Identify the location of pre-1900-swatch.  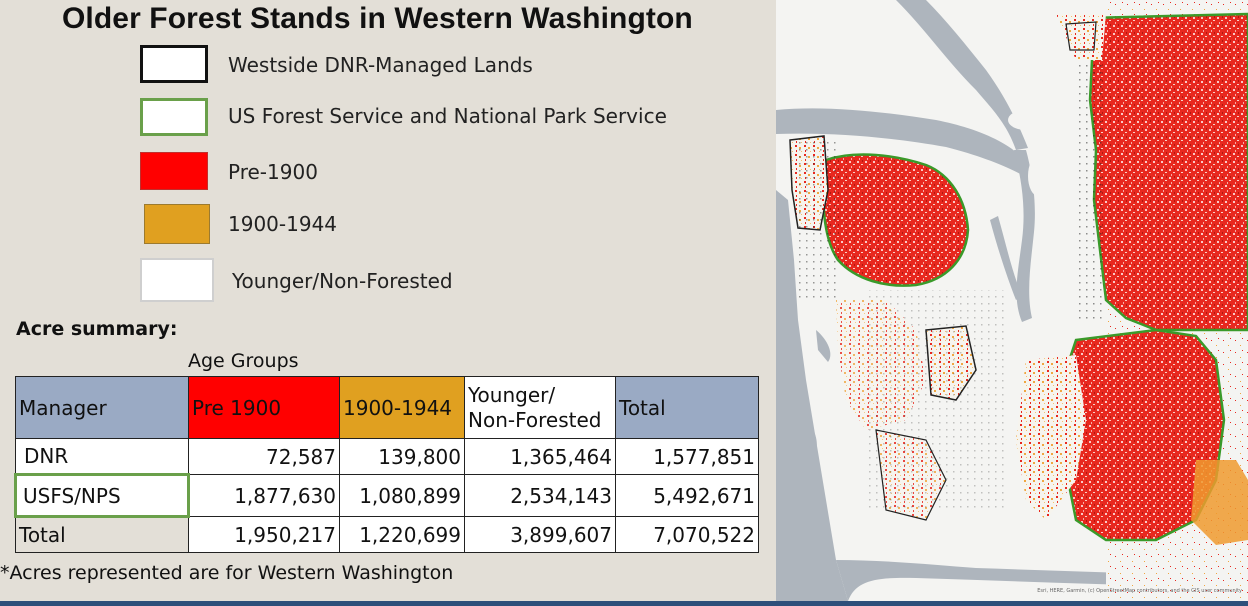
(174, 171).